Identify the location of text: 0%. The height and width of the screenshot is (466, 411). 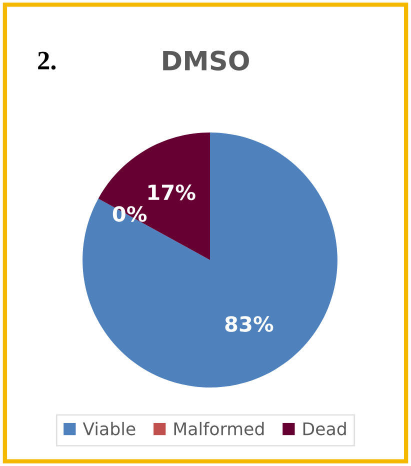
(129, 214).